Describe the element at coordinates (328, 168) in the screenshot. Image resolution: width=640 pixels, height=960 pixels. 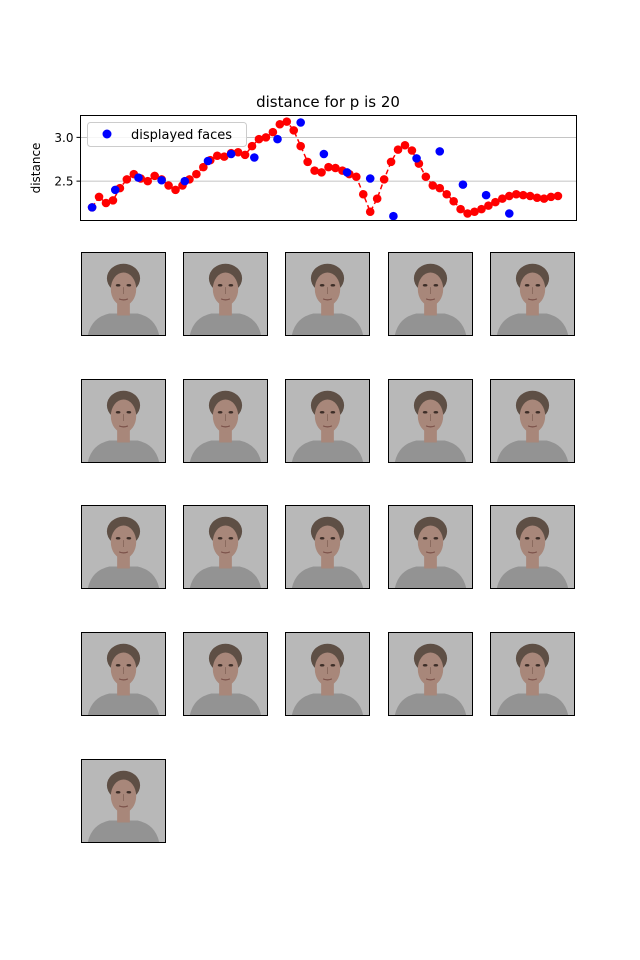
I see `plot-area-frame` at that location.